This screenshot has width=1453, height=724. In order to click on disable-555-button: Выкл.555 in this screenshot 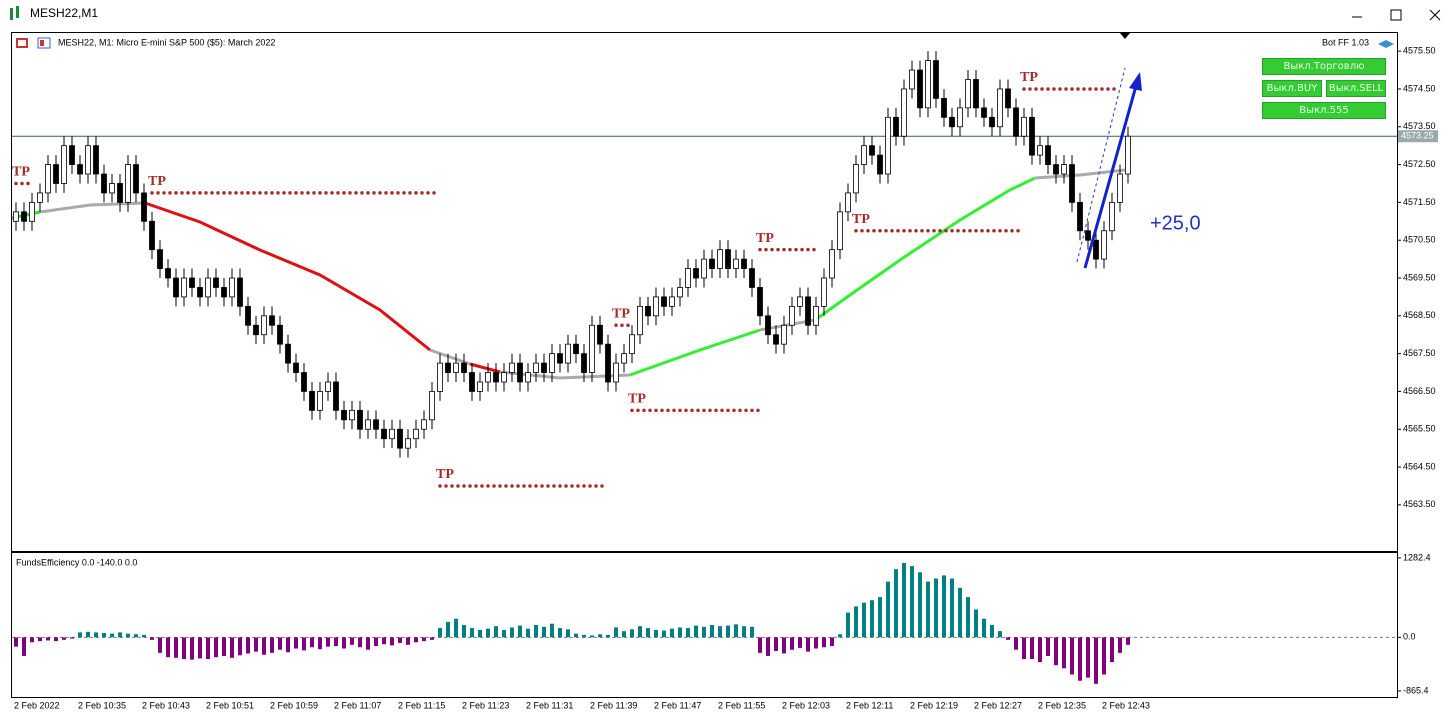, I will do `click(1324, 110)`.